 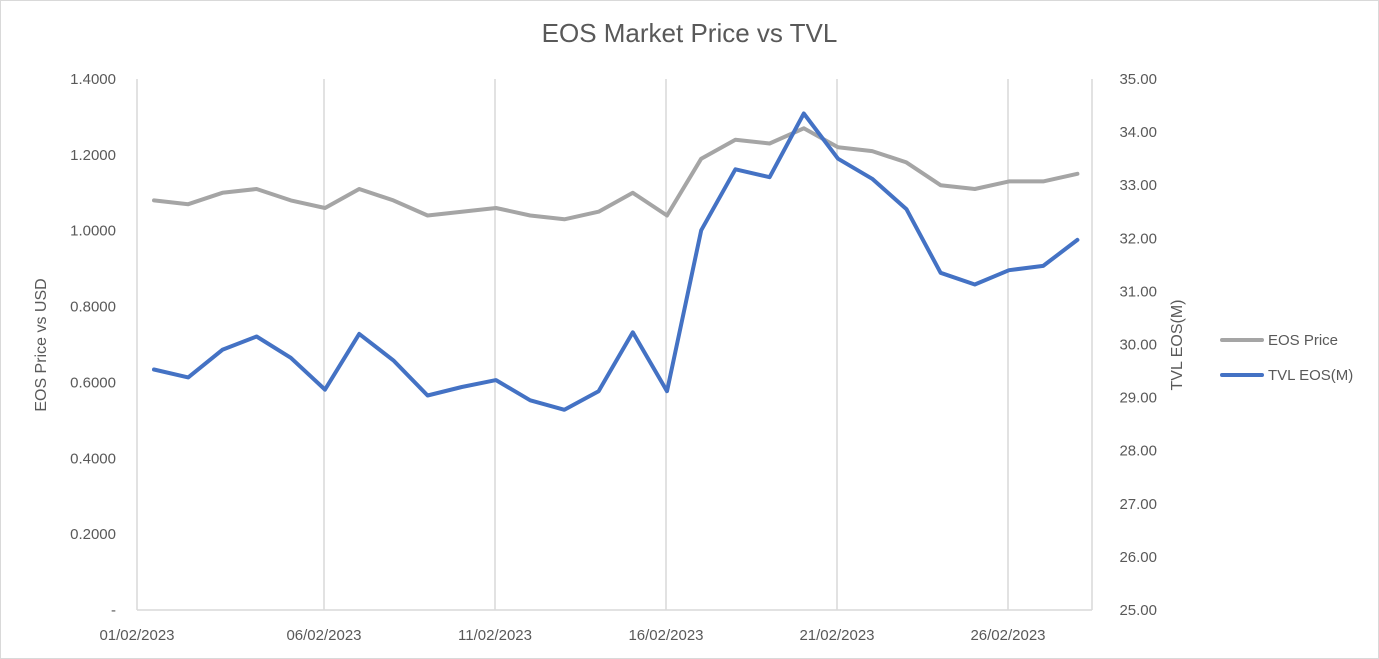 I want to click on y-tick-label: 1.0000, so click(x=93, y=231).